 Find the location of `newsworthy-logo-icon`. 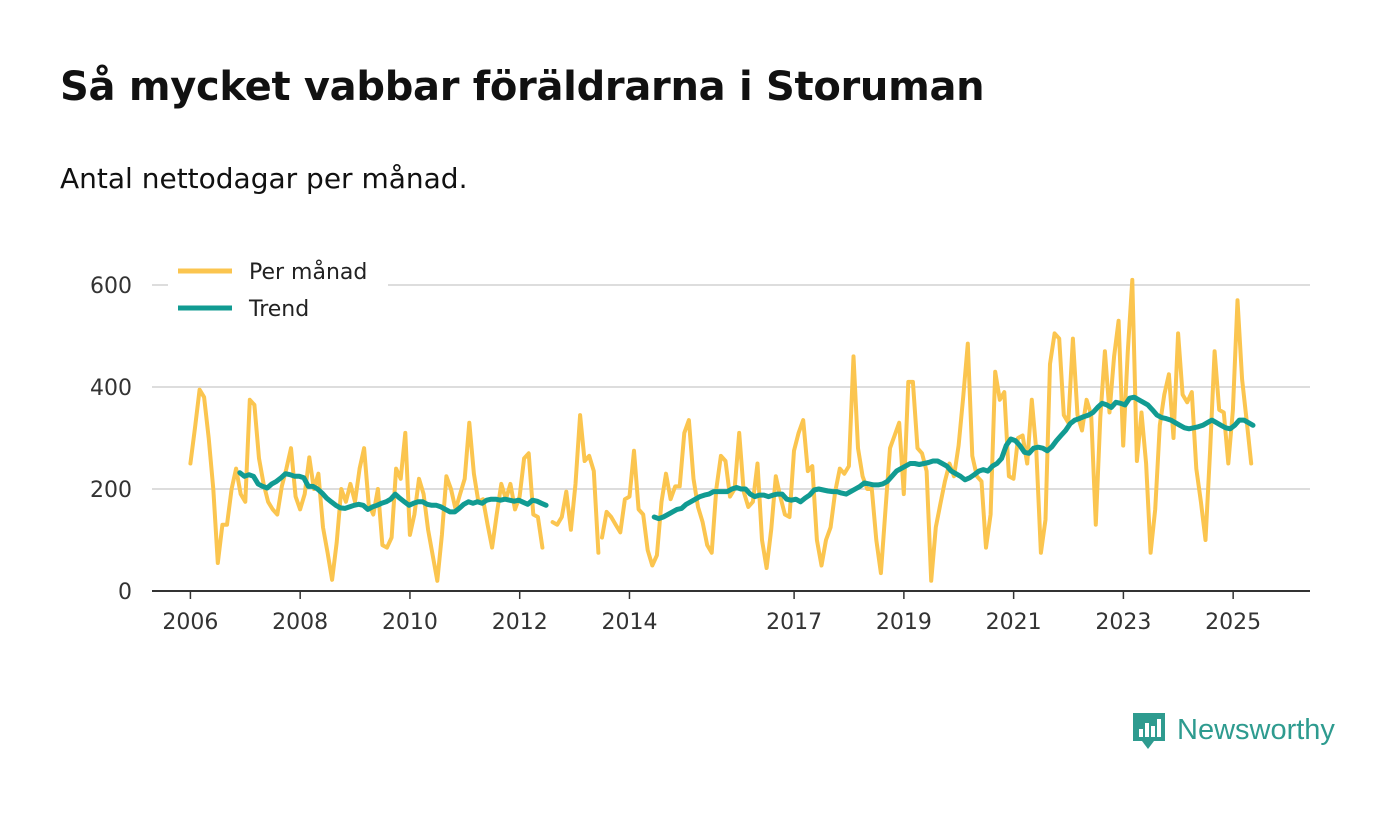

newsworthy-logo-icon is located at coordinates (1149, 731).